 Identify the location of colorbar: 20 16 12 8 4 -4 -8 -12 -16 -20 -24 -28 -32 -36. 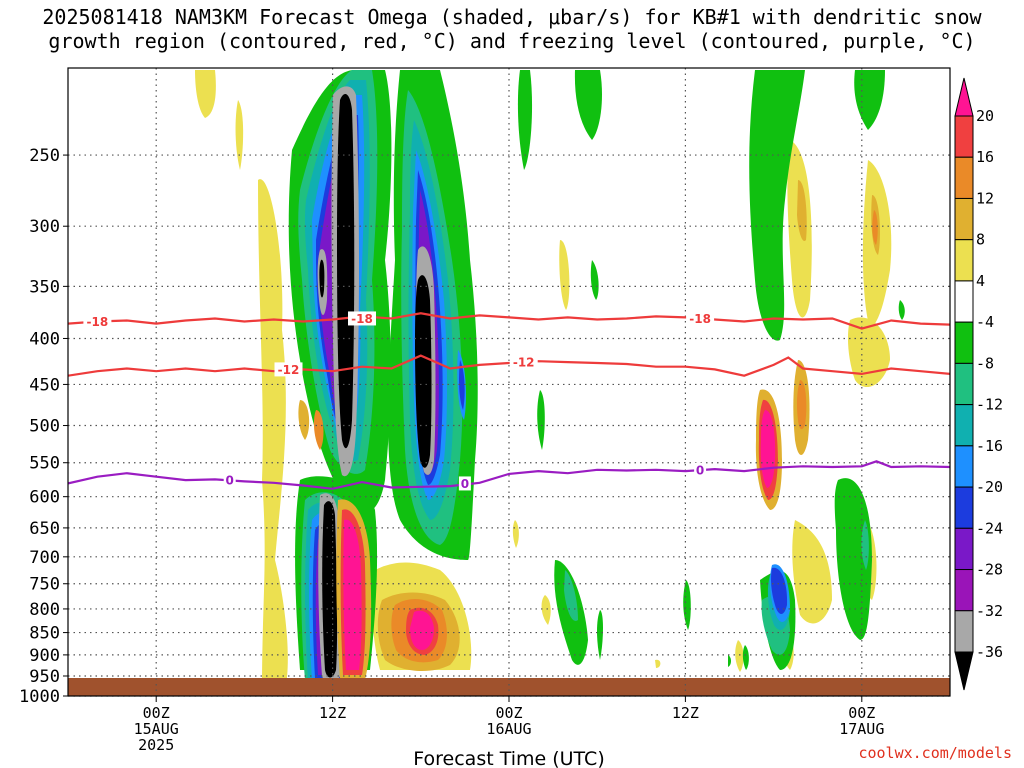
(978, 384).